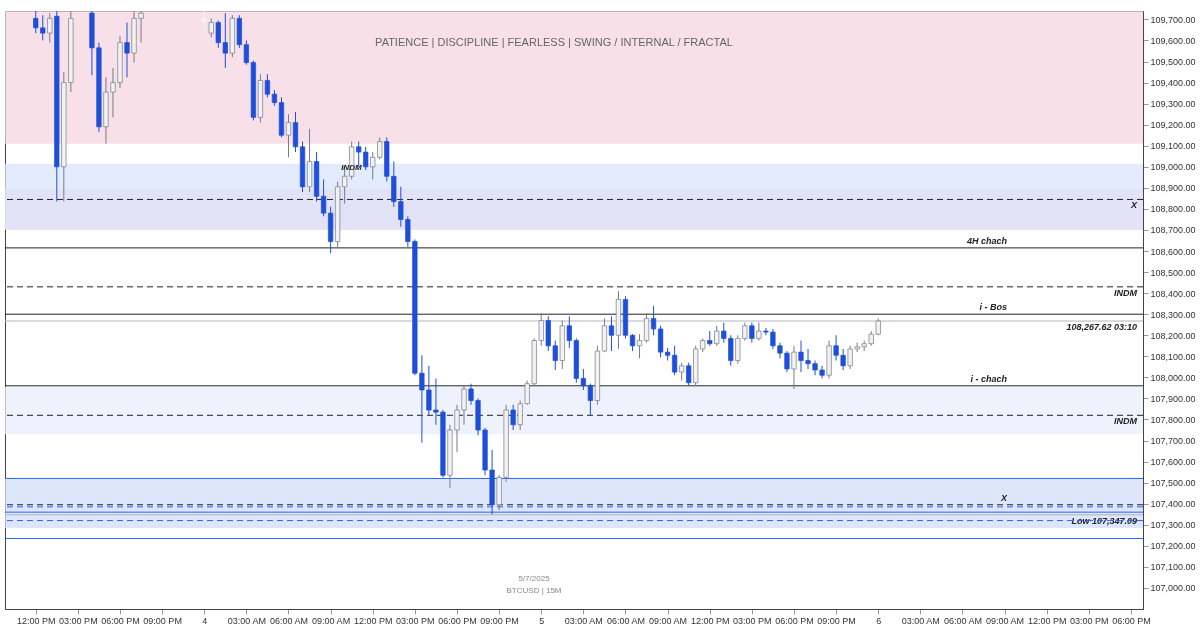  Describe the element at coordinates (1173, 462) in the screenshot. I see `y-tick-label: 107,600.00` at that location.